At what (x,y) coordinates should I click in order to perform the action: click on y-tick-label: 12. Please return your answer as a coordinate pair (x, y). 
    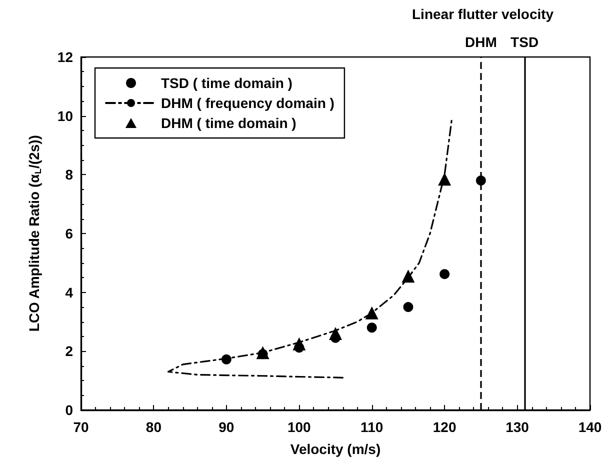
    Looking at the image, I should click on (65, 57).